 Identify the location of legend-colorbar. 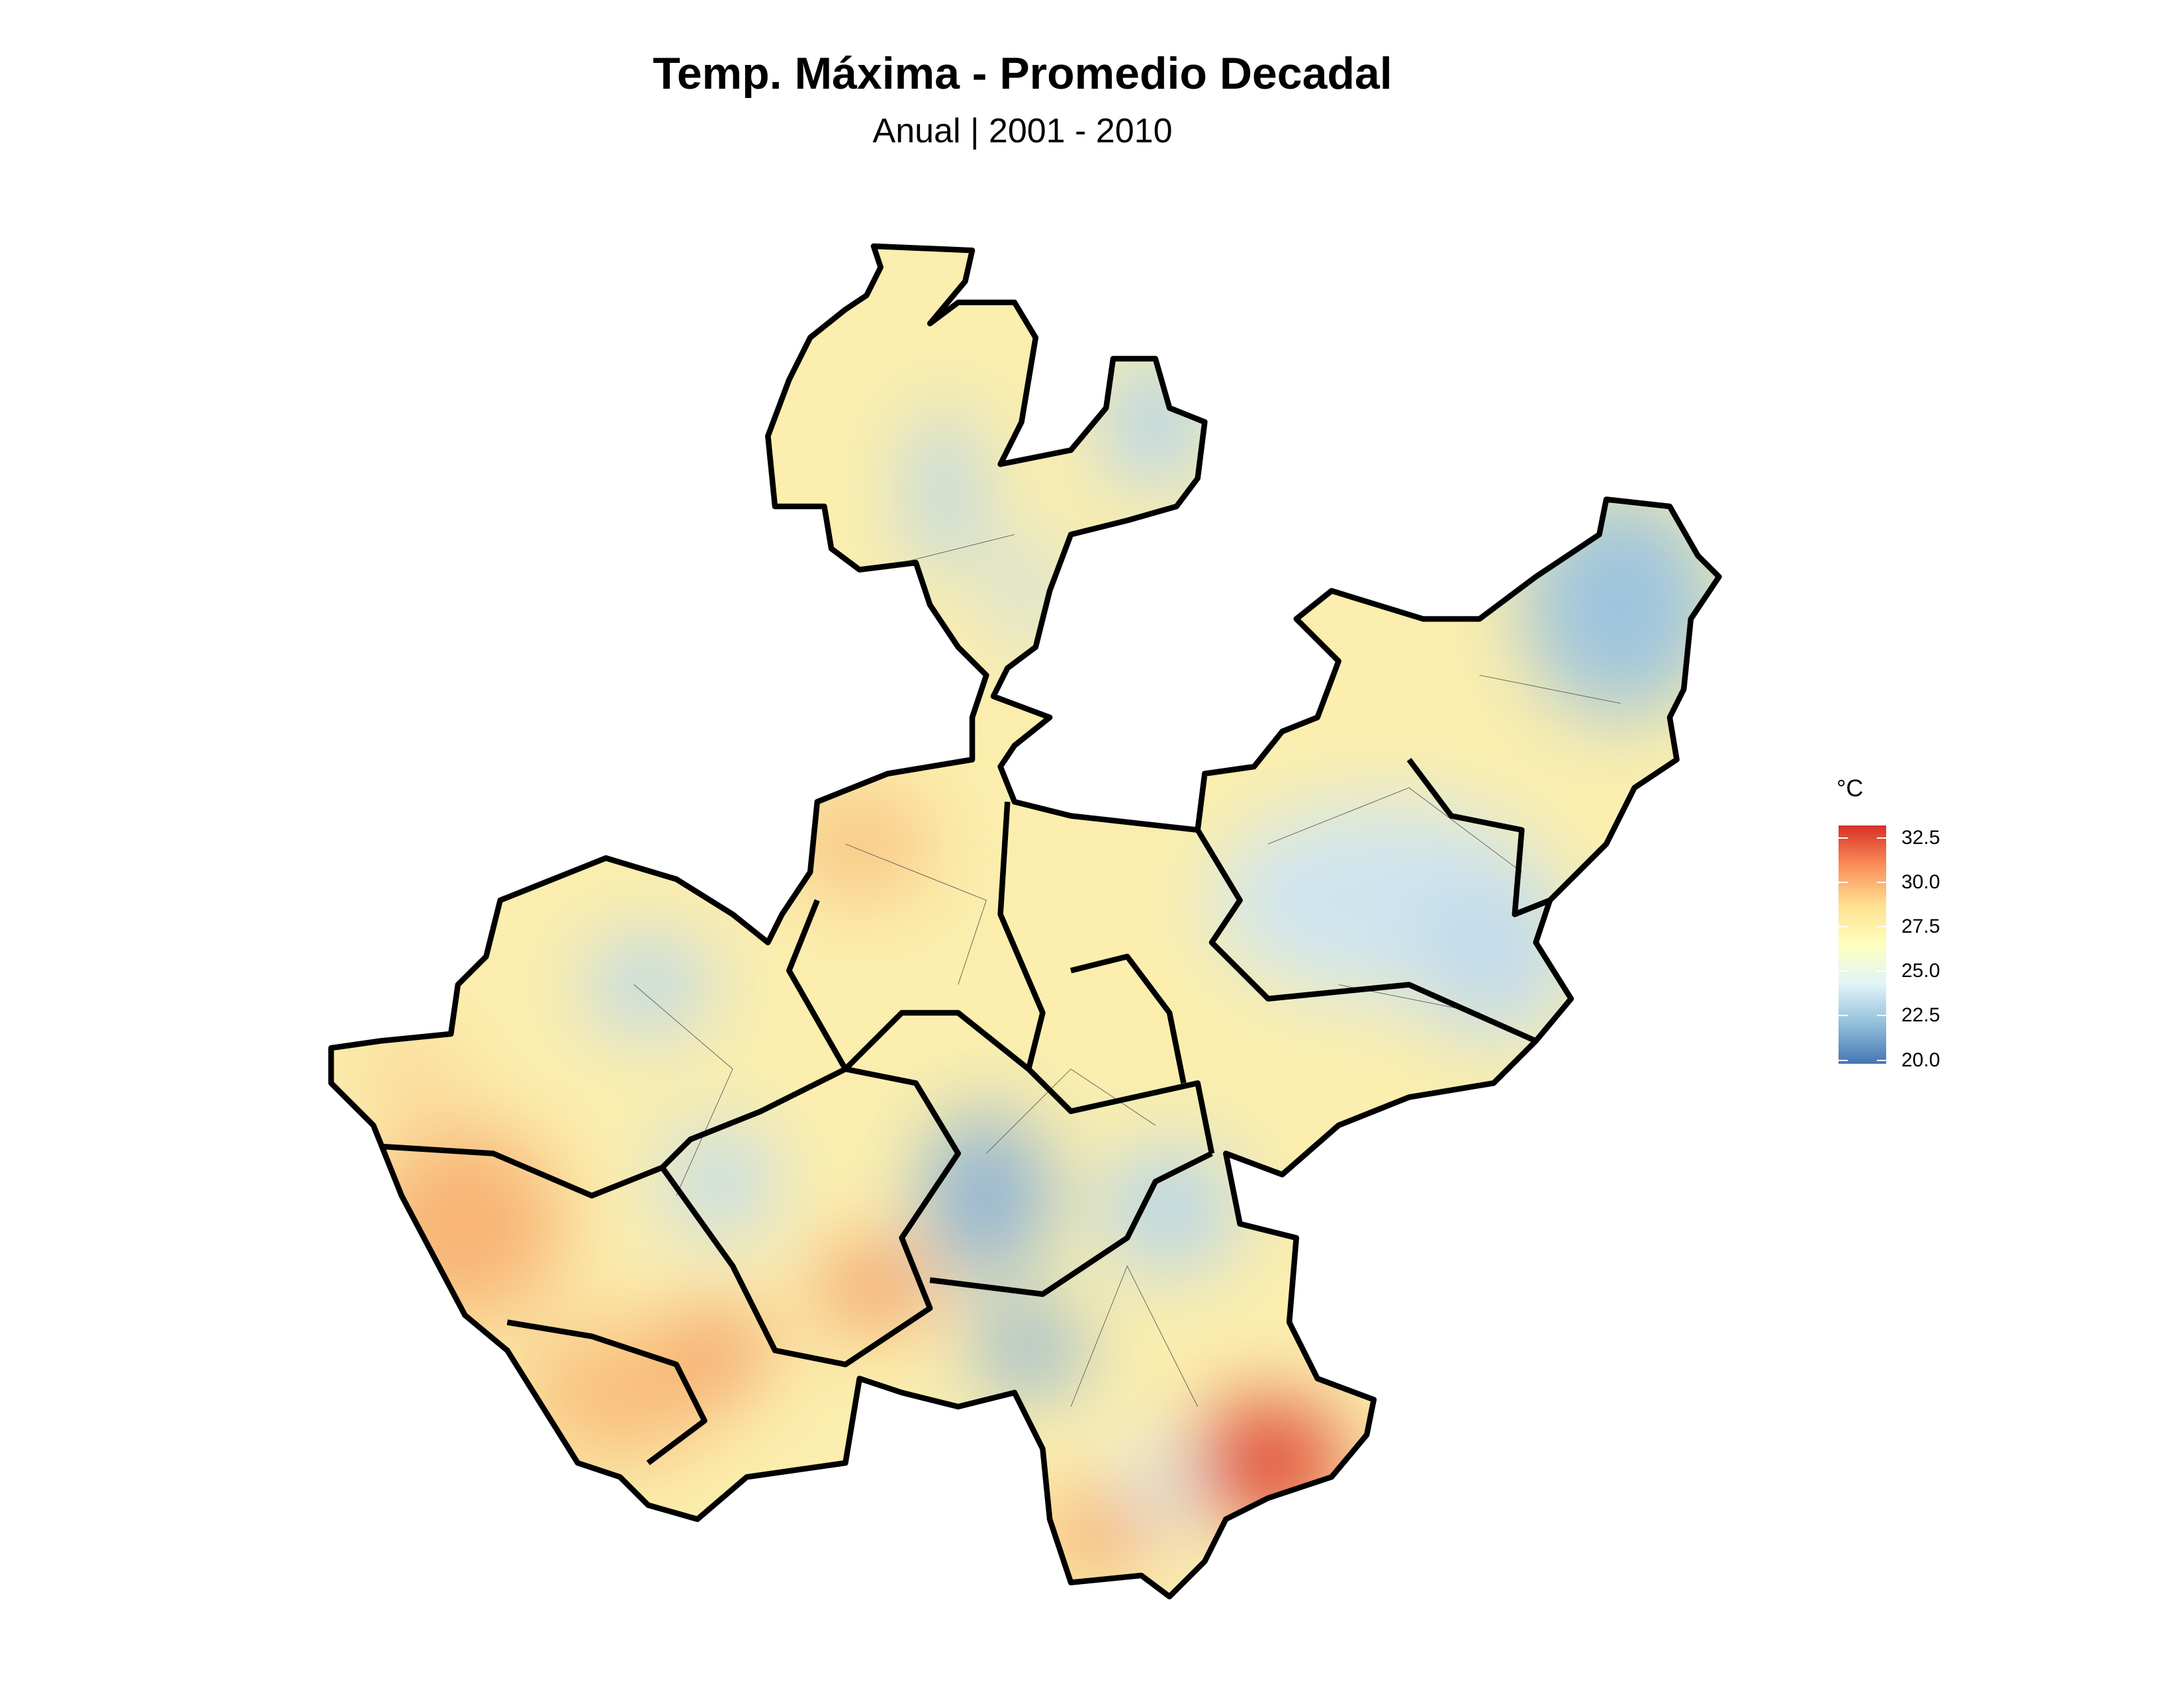
(1863, 944).